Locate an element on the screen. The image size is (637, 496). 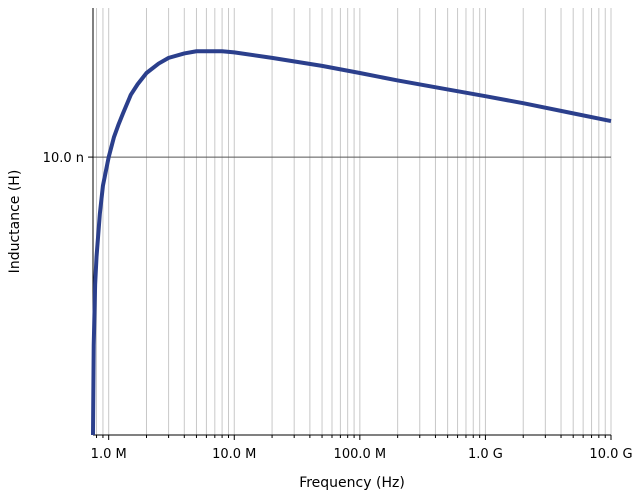
x-tick-label: 1.0 G is located at coordinates (485, 454).